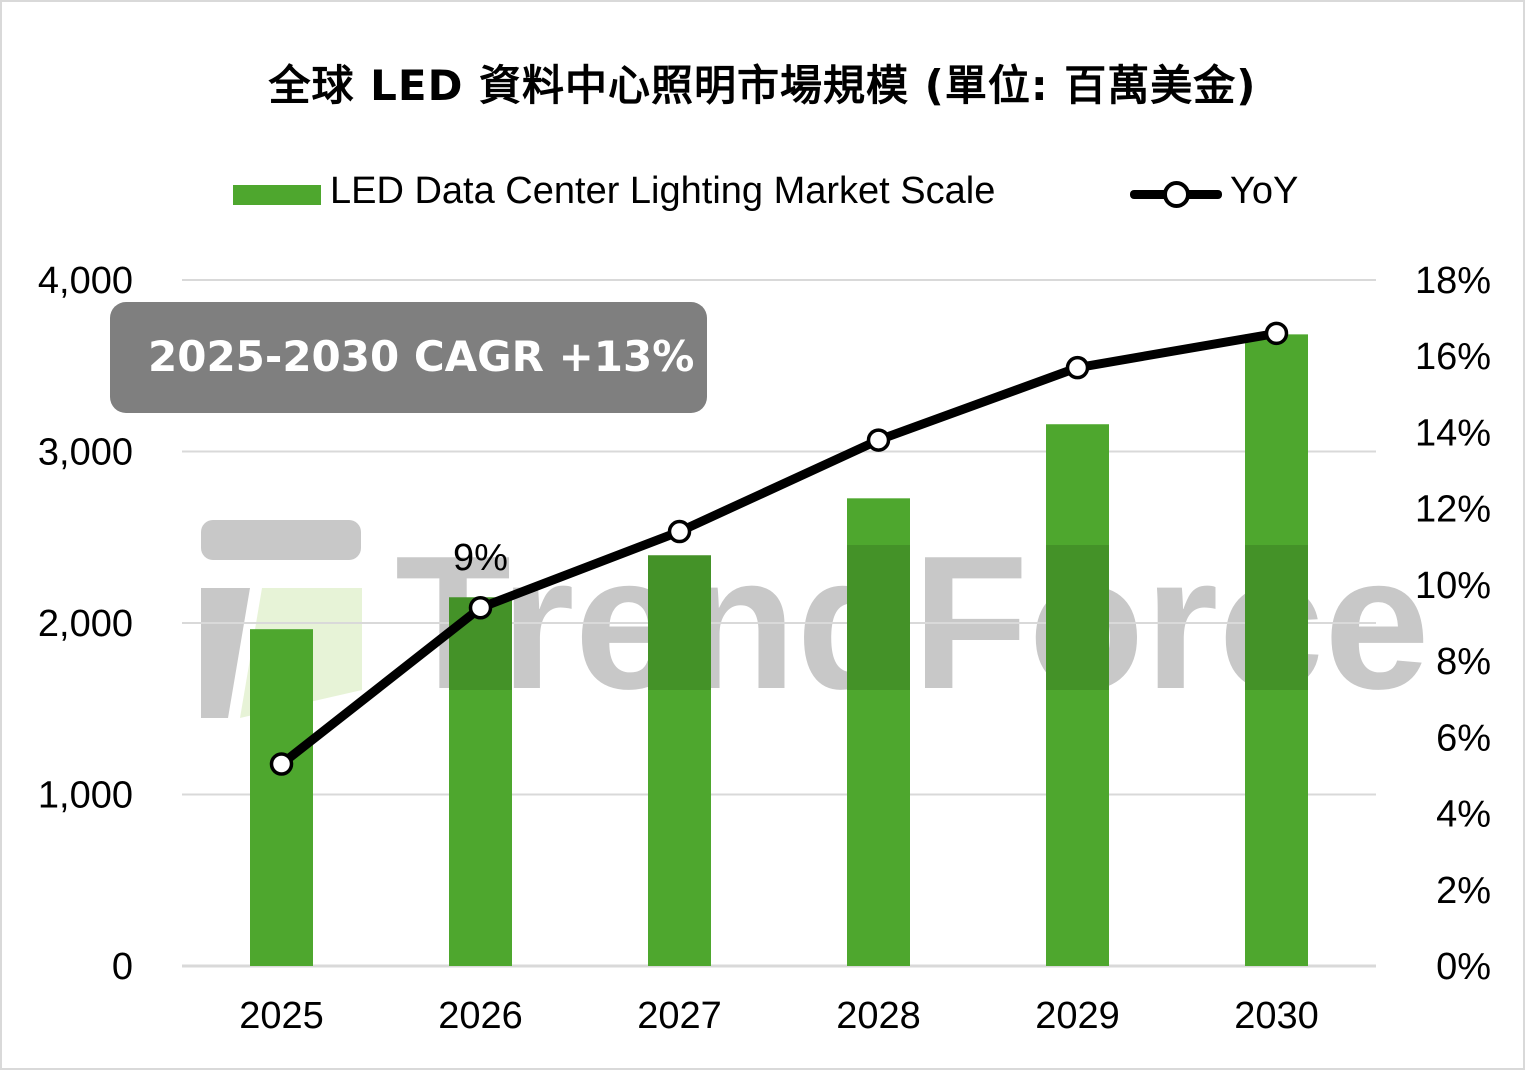 The image size is (1525, 1070). I want to click on yoy-point-2025, so click(281, 764).